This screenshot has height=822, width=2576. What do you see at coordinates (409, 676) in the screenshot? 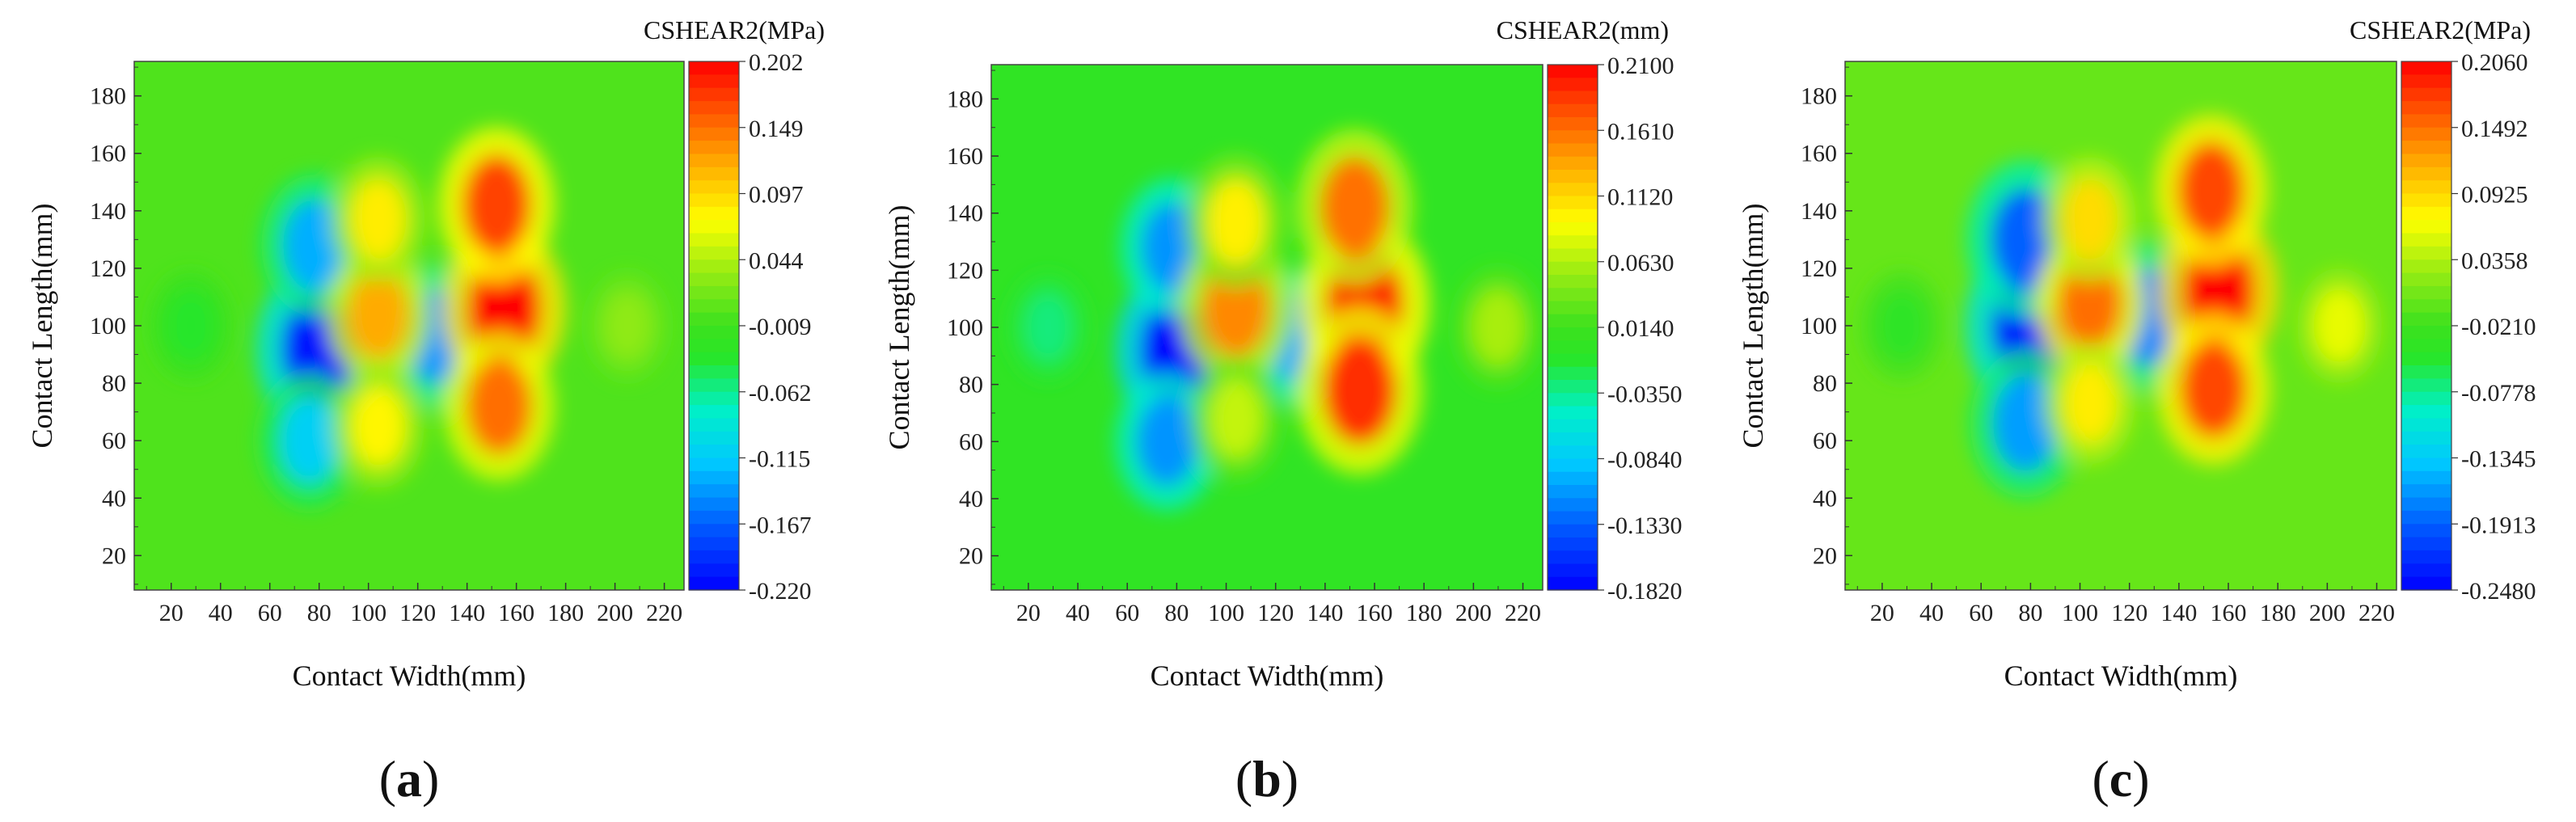
I see `x-axis-title-a: Contact Width(mm)` at bounding box center [409, 676].